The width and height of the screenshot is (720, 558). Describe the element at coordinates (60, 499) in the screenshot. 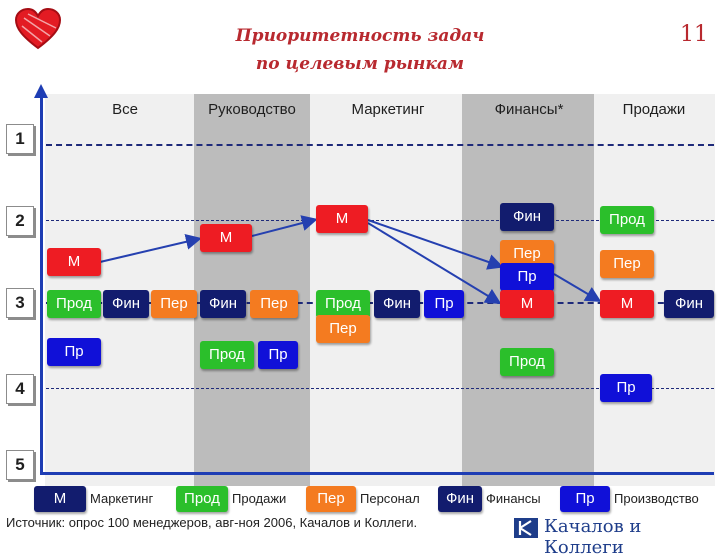

I see `legend-chip-marketing: М` at that location.